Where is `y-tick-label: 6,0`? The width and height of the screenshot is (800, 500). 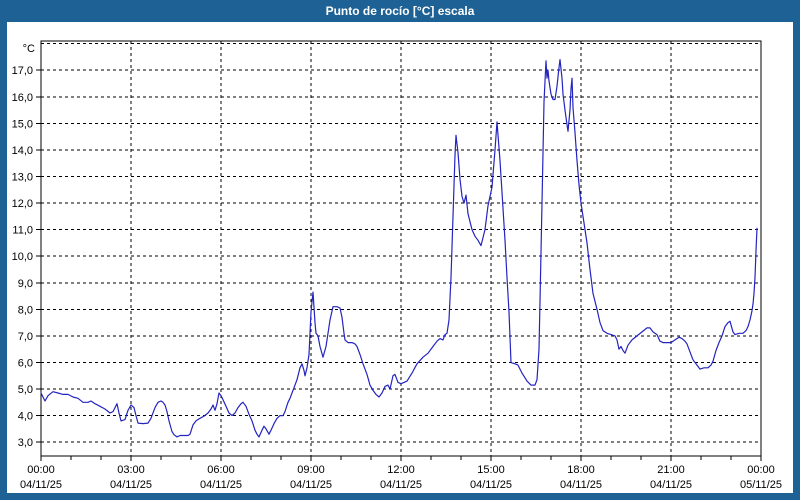 y-tick-label: 6,0 is located at coordinates (25, 364).